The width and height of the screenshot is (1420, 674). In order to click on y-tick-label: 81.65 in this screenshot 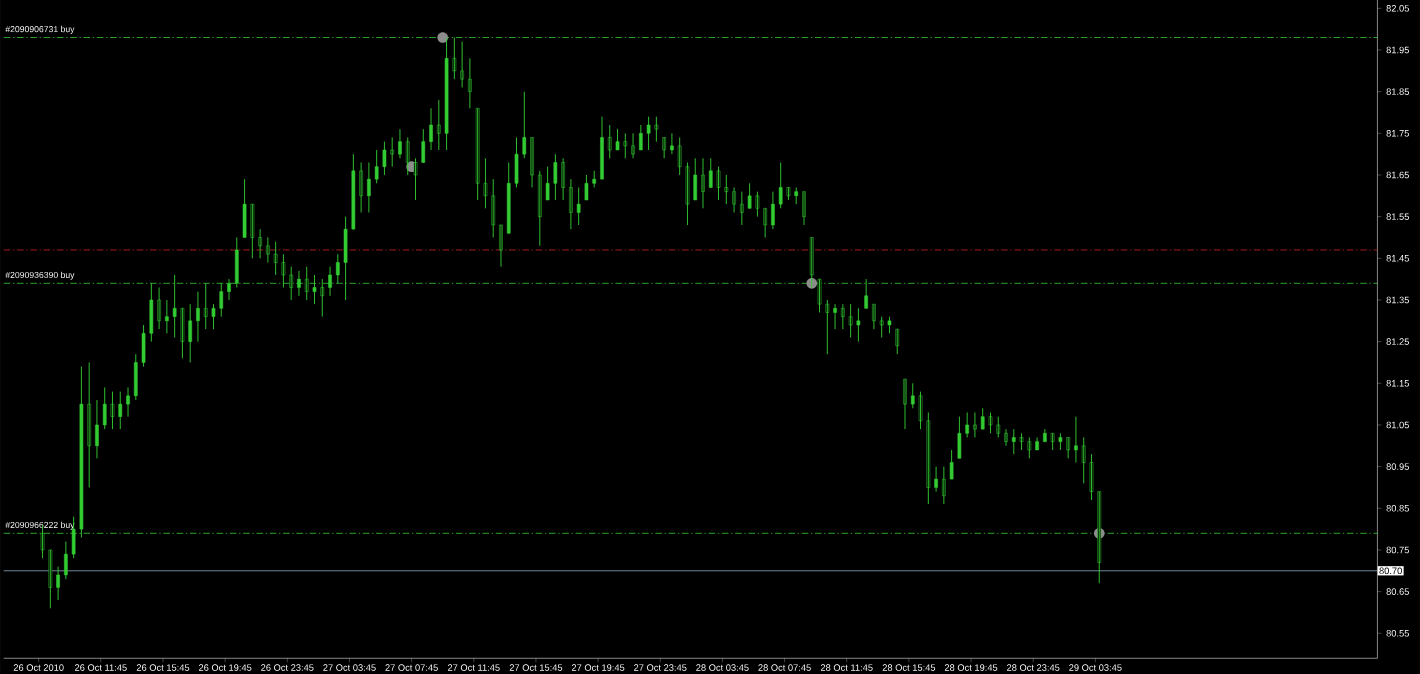, I will do `click(1397, 175)`.